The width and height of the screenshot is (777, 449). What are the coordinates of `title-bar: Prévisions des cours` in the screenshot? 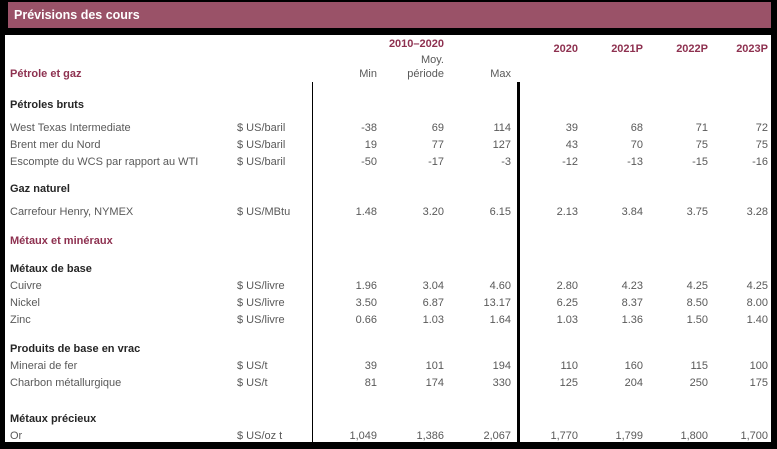 It's located at (389, 15).